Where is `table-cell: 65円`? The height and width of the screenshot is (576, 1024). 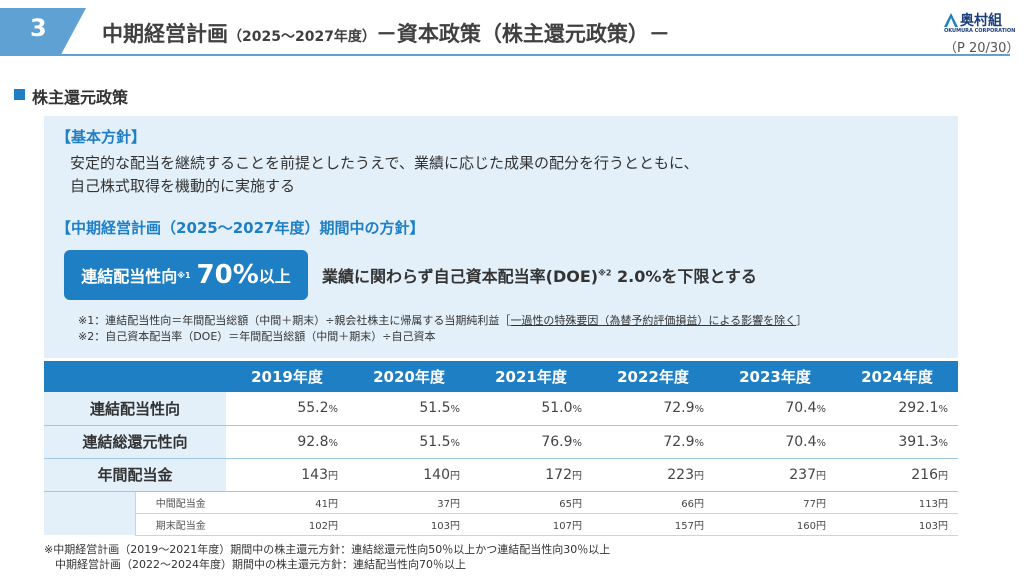
table-cell: 65円 is located at coordinates (531, 502).